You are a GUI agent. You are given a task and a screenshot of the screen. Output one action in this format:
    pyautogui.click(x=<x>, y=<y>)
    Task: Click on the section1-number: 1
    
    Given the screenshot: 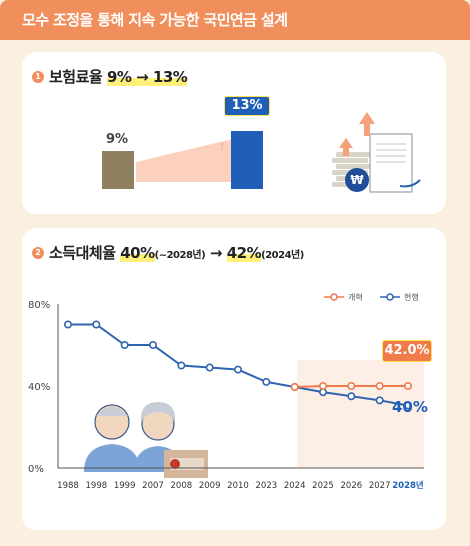 What is the action you would take?
    pyautogui.click(x=38, y=76)
    